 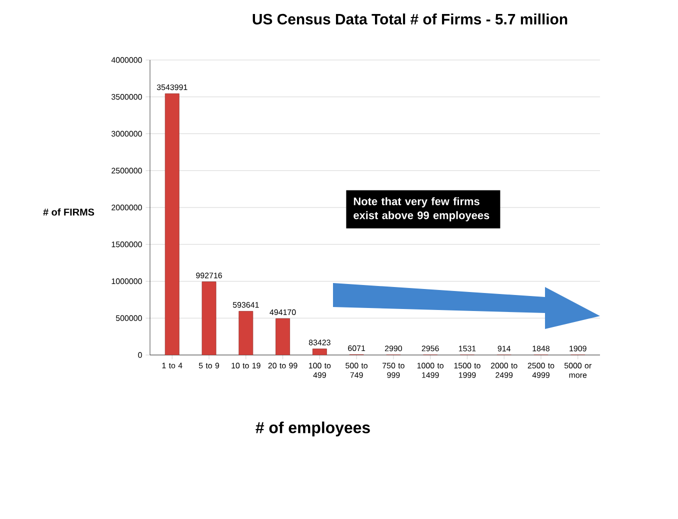 What do you see at coordinates (68, 212) in the screenshot?
I see `y-axis-title: # of FIRMS` at bounding box center [68, 212].